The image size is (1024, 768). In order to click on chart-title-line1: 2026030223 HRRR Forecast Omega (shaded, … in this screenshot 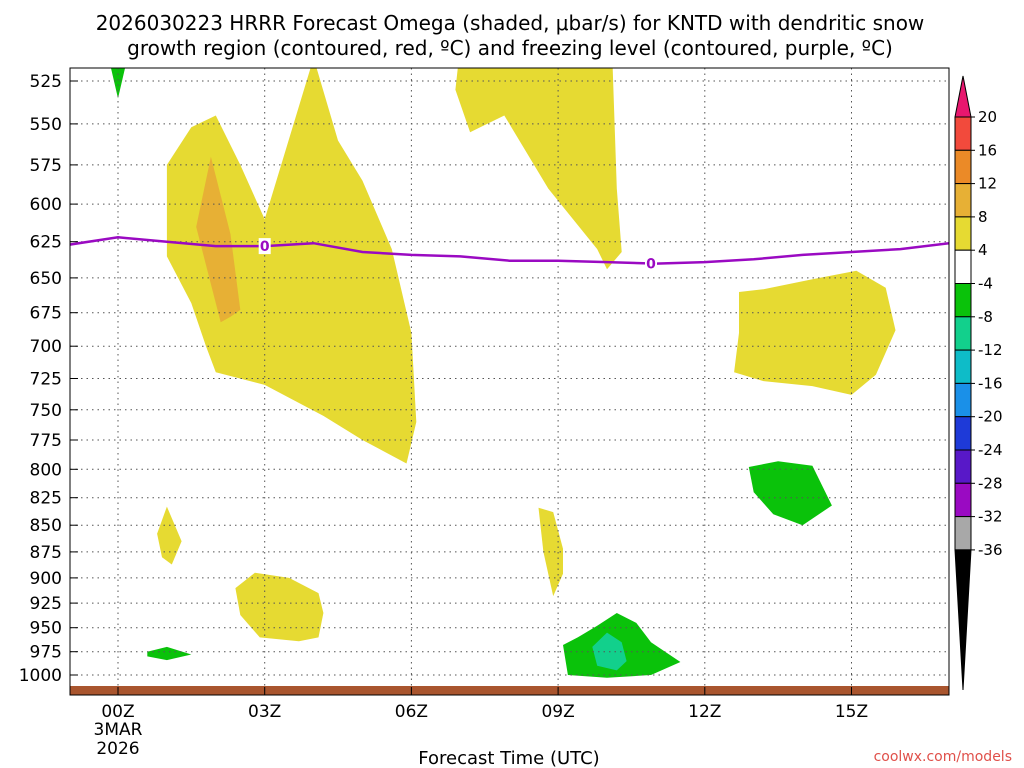, I will do `click(510, 23)`.